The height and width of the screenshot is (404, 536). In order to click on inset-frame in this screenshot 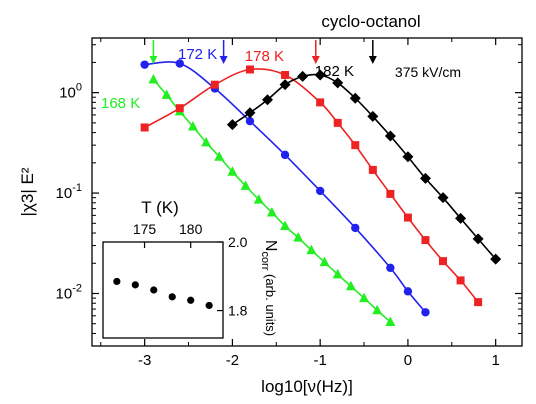, I will do `click(163, 290)`.